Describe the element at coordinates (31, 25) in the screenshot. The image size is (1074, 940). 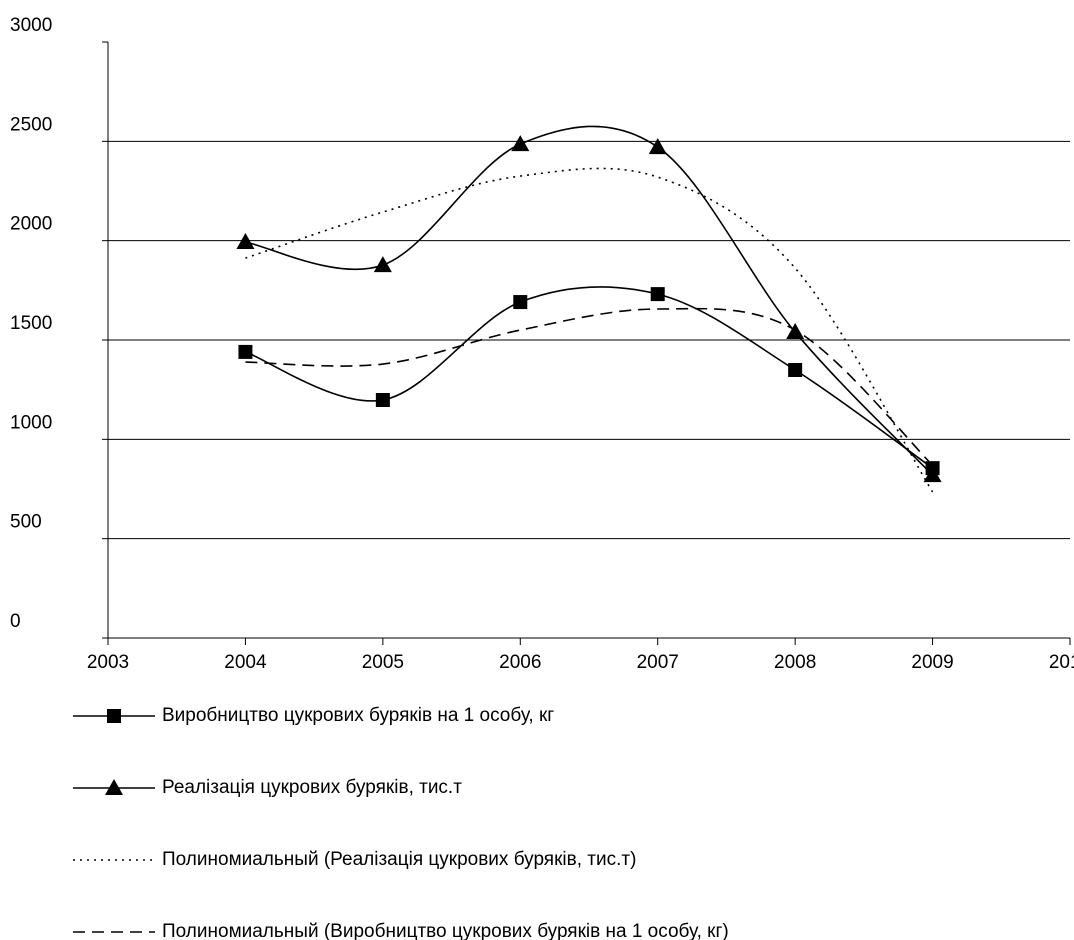
I see `y-tick-label: 3000` at that location.